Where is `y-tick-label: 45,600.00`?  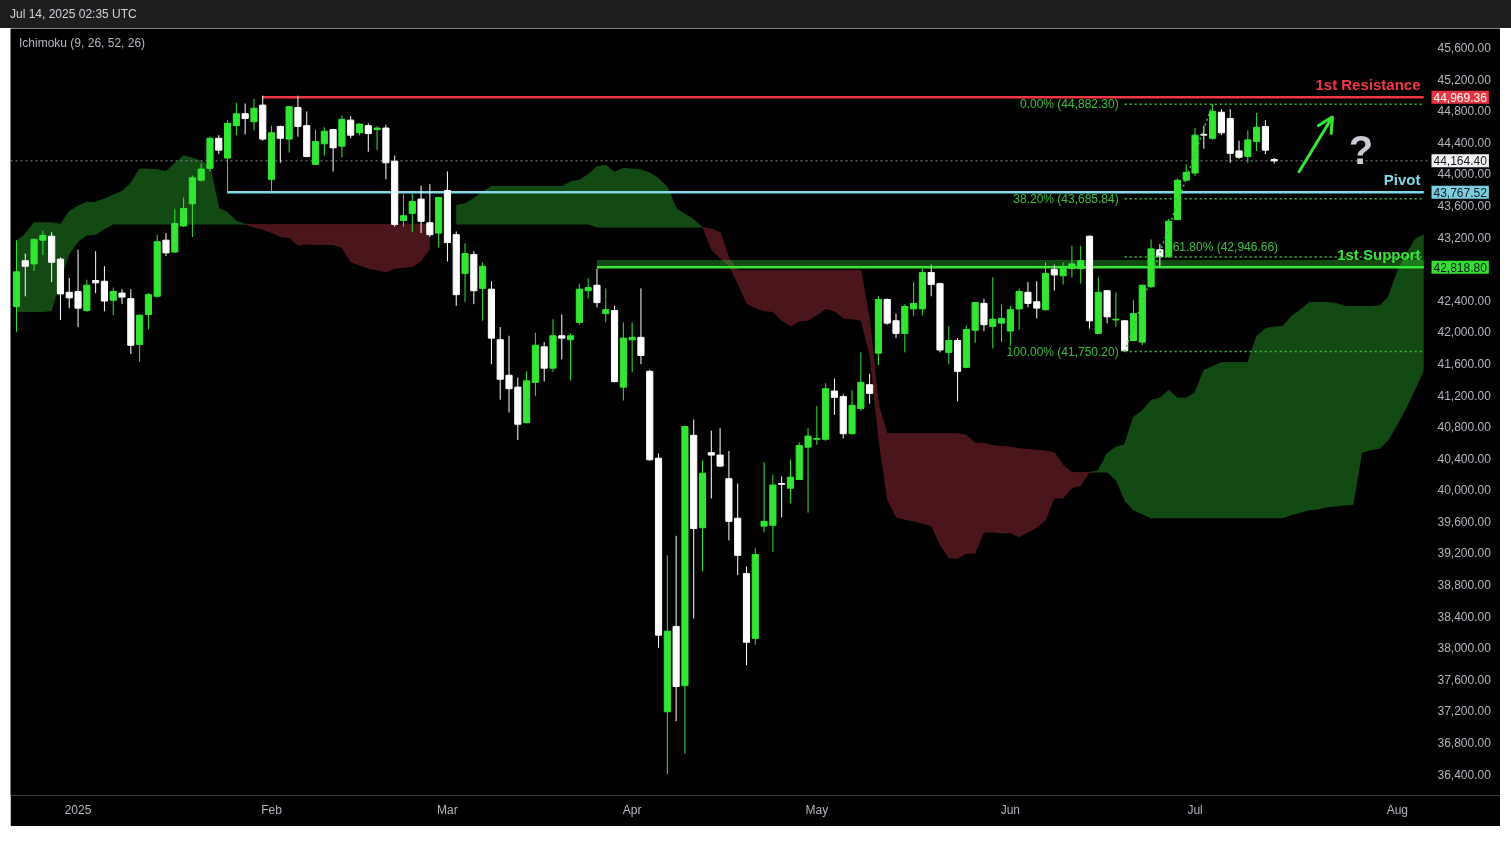 y-tick-label: 45,600.00 is located at coordinates (1464, 47).